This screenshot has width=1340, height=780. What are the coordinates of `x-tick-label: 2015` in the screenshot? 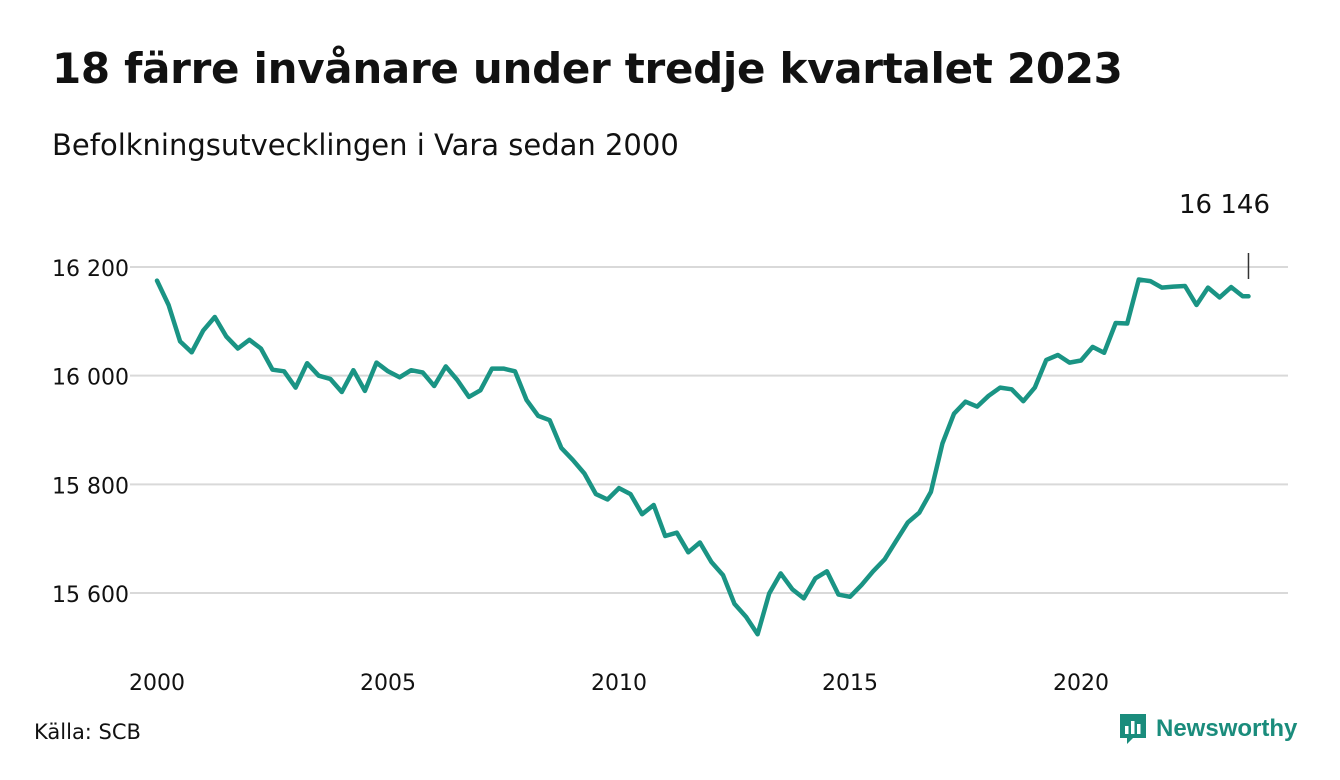 It's located at (850, 683).